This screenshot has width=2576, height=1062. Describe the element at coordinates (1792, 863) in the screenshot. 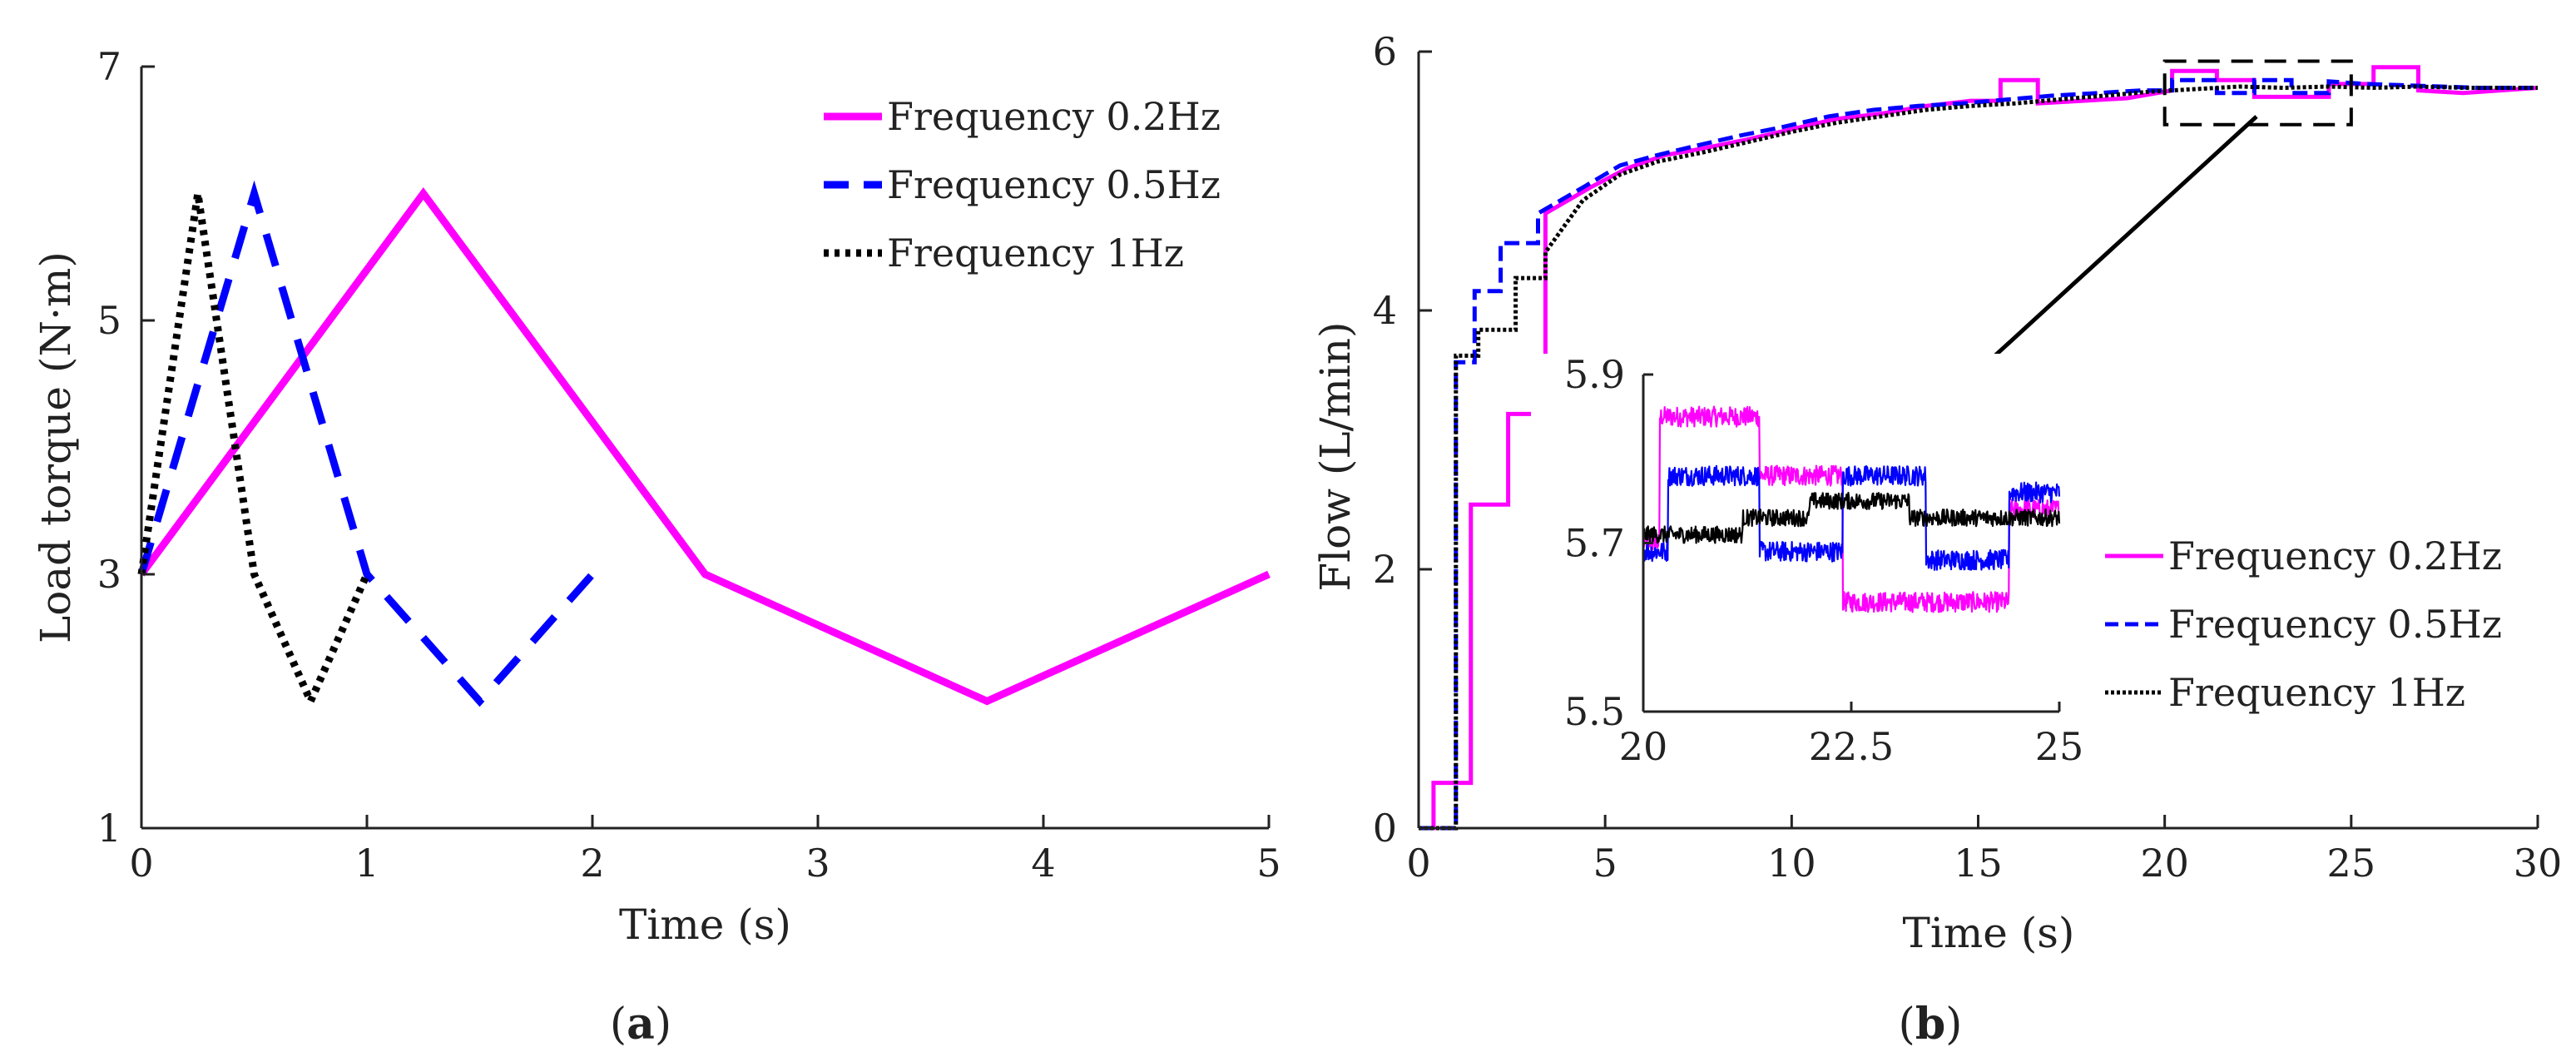

I see `panel-b-x-tick-label: 10` at that location.